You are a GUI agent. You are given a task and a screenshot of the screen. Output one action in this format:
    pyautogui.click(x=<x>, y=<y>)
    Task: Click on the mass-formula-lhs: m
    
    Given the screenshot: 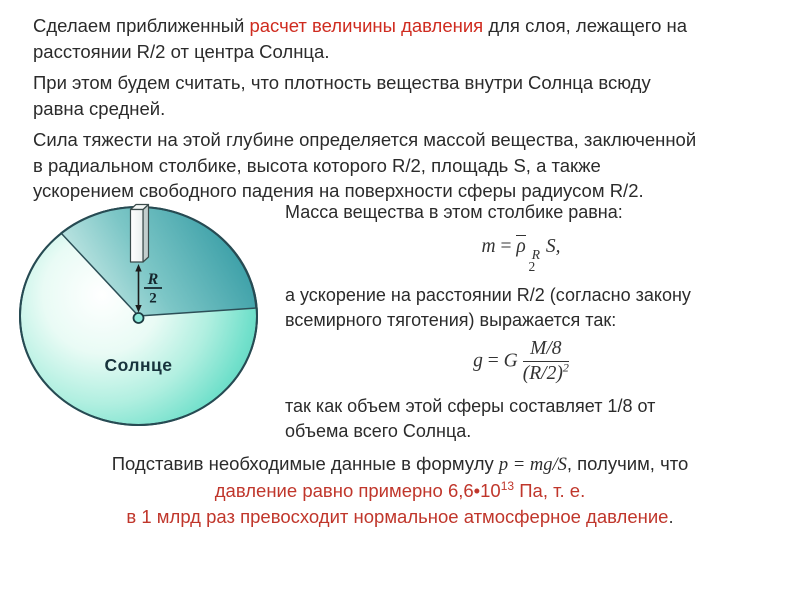 What is the action you would take?
    pyautogui.click(x=488, y=246)
    